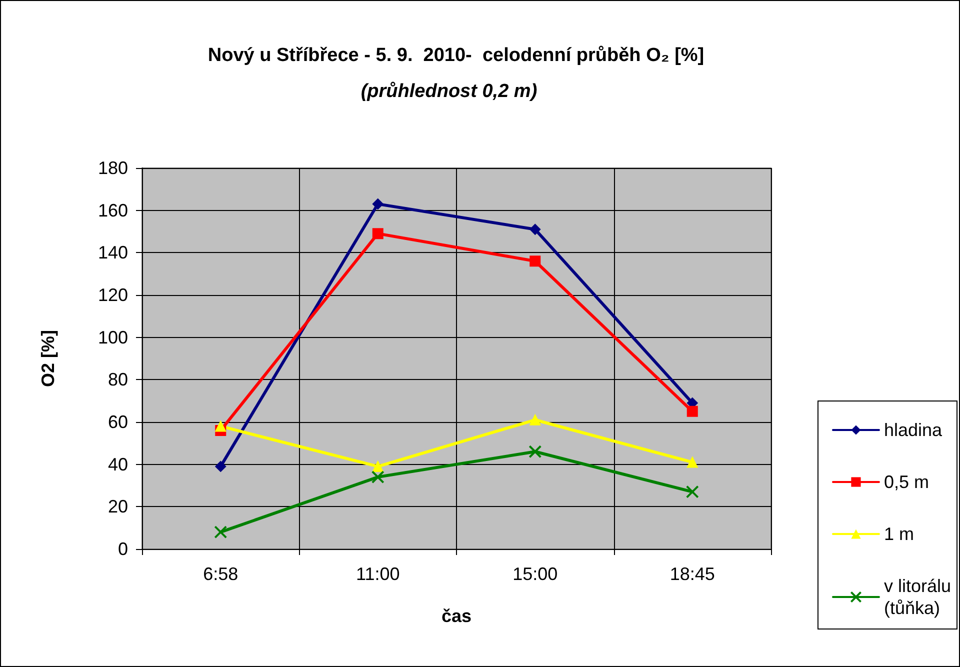 This screenshot has width=960, height=667. Describe the element at coordinates (918, 597) in the screenshot. I see `legend-label: v litorálu (tůňka)` at that location.